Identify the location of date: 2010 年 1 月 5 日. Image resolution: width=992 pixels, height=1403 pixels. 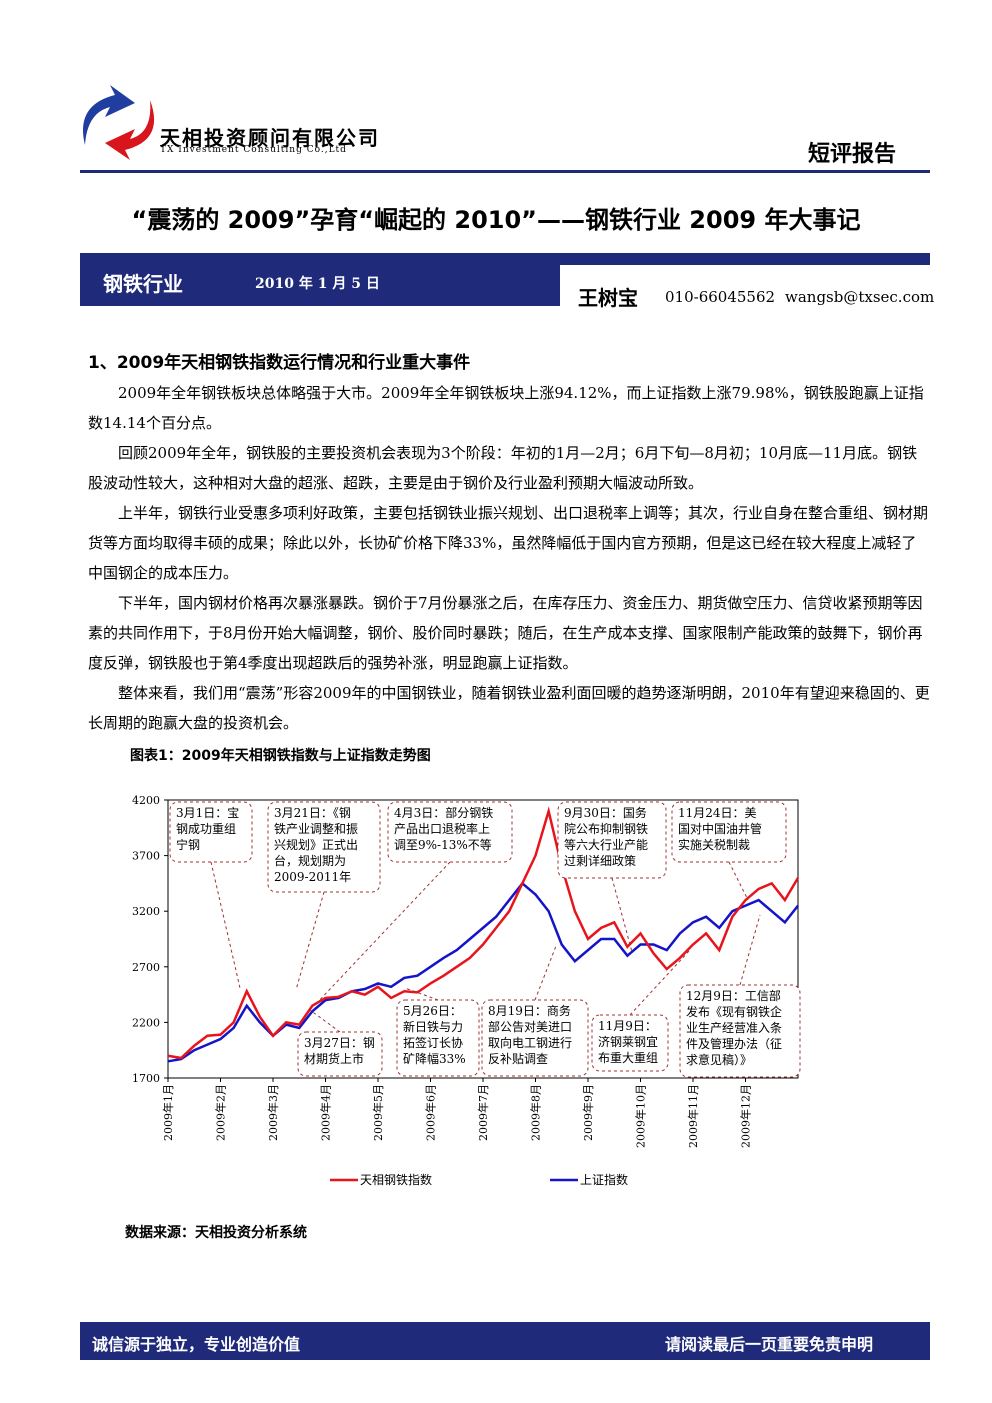
(317, 284).